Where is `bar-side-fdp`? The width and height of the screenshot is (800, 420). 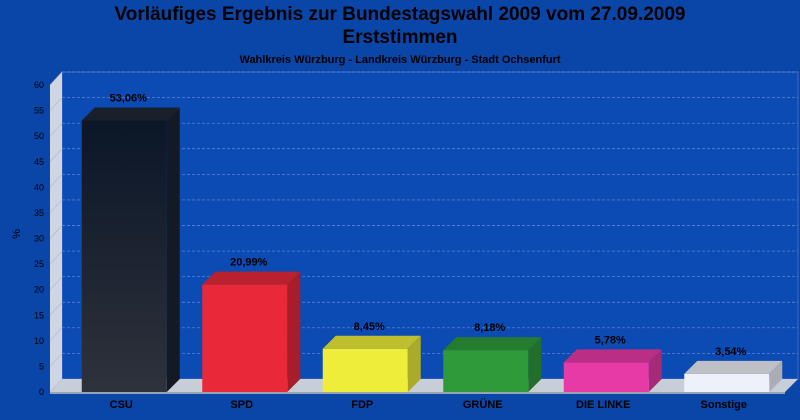 bar-side-fdp is located at coordinates (414, 363).